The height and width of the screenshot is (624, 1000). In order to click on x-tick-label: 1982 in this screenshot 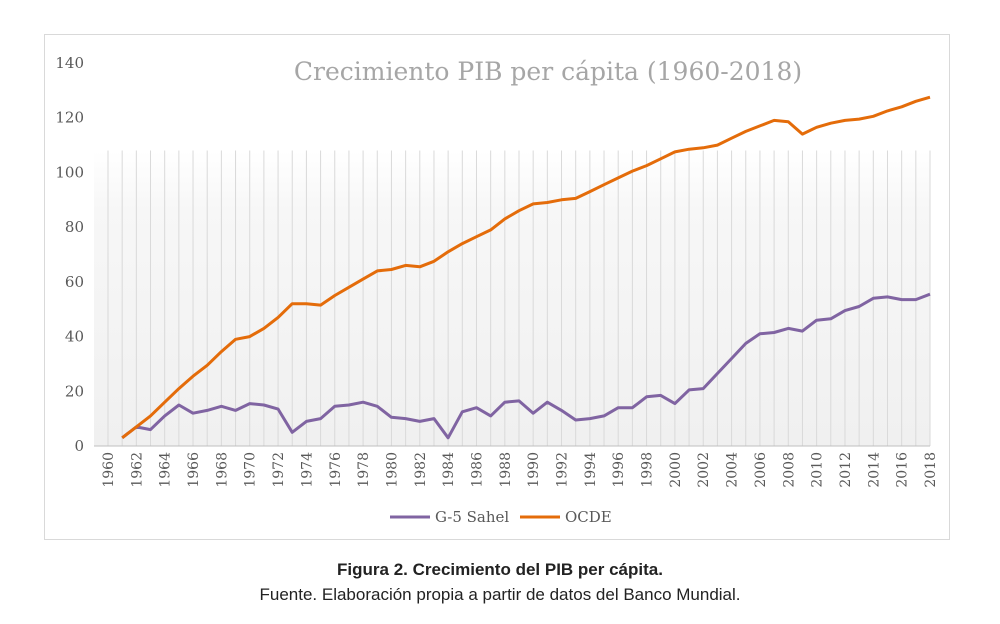, I will do `click(421, 470)`.